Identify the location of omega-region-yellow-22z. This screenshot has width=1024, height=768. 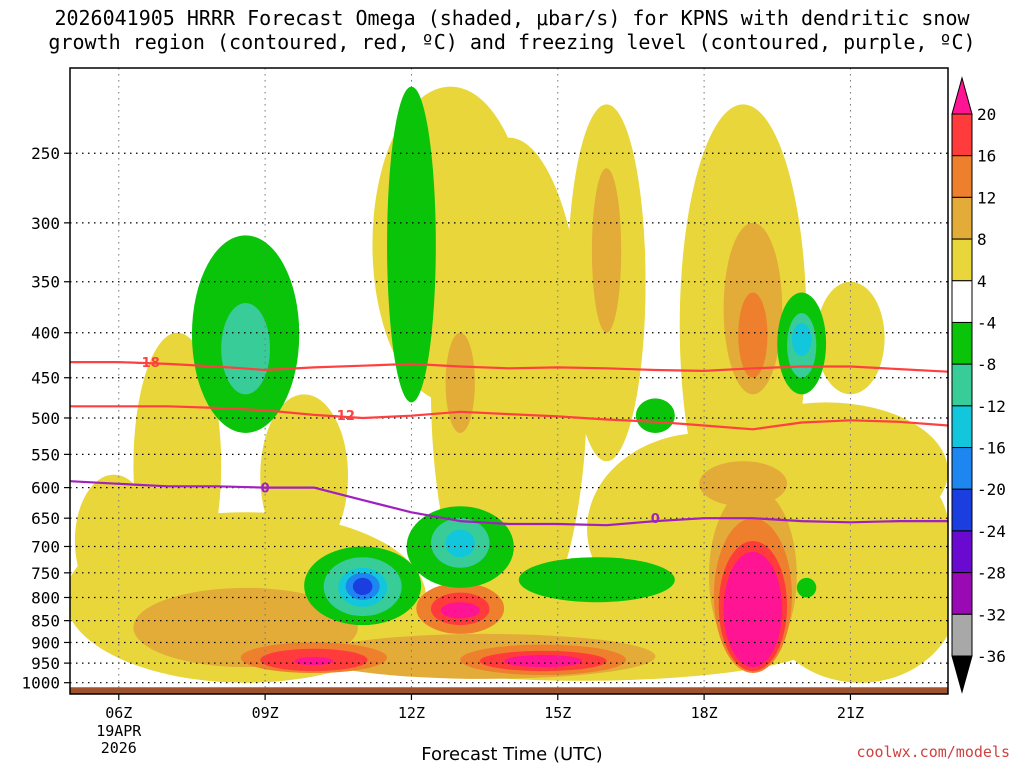
(926, 565).